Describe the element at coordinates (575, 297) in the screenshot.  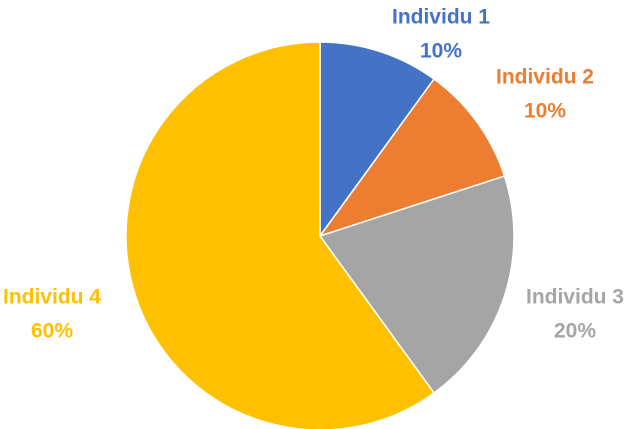
I see `slice-category-label-3: Individu 3` at that location.